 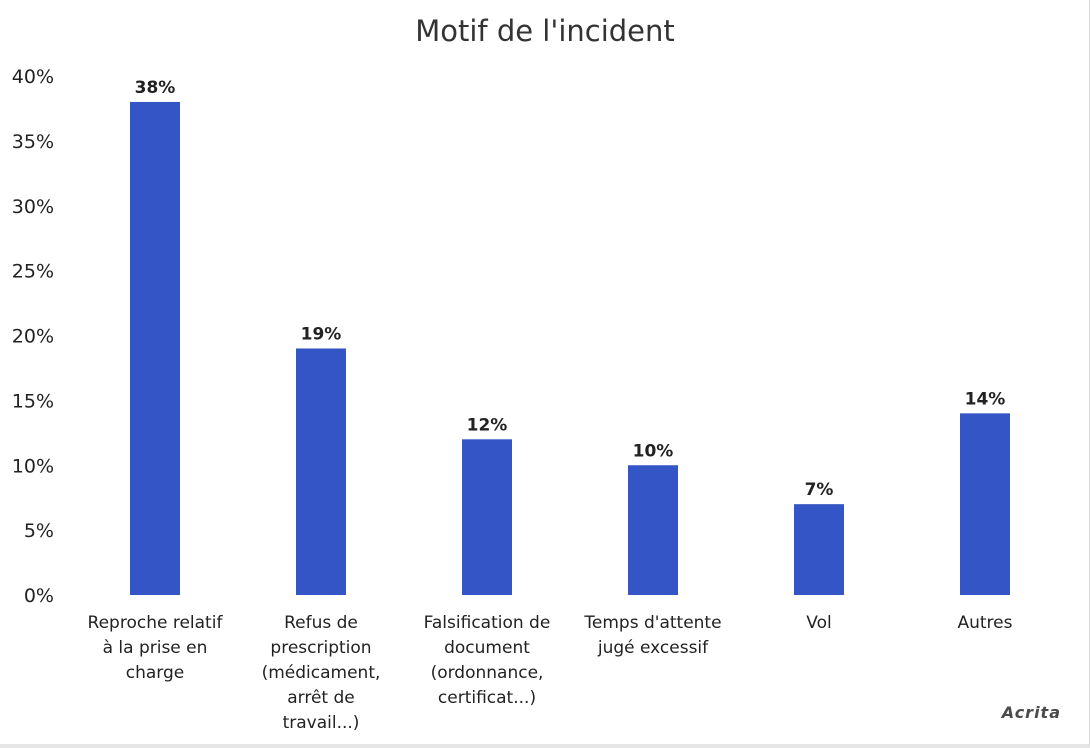 What do you see at coordinates (33, 142) in the screenshot?
I see `y-tick-label: 35%` at bounding box center [33, 142].